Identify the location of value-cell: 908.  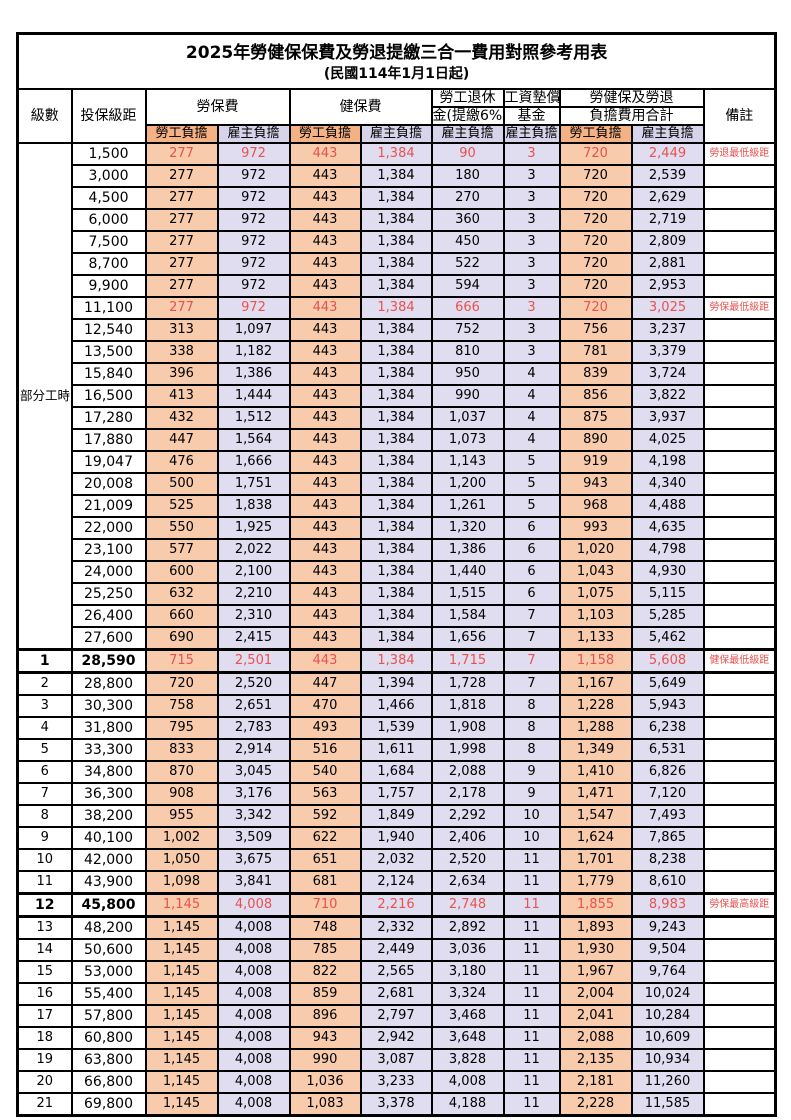
(181, 794).